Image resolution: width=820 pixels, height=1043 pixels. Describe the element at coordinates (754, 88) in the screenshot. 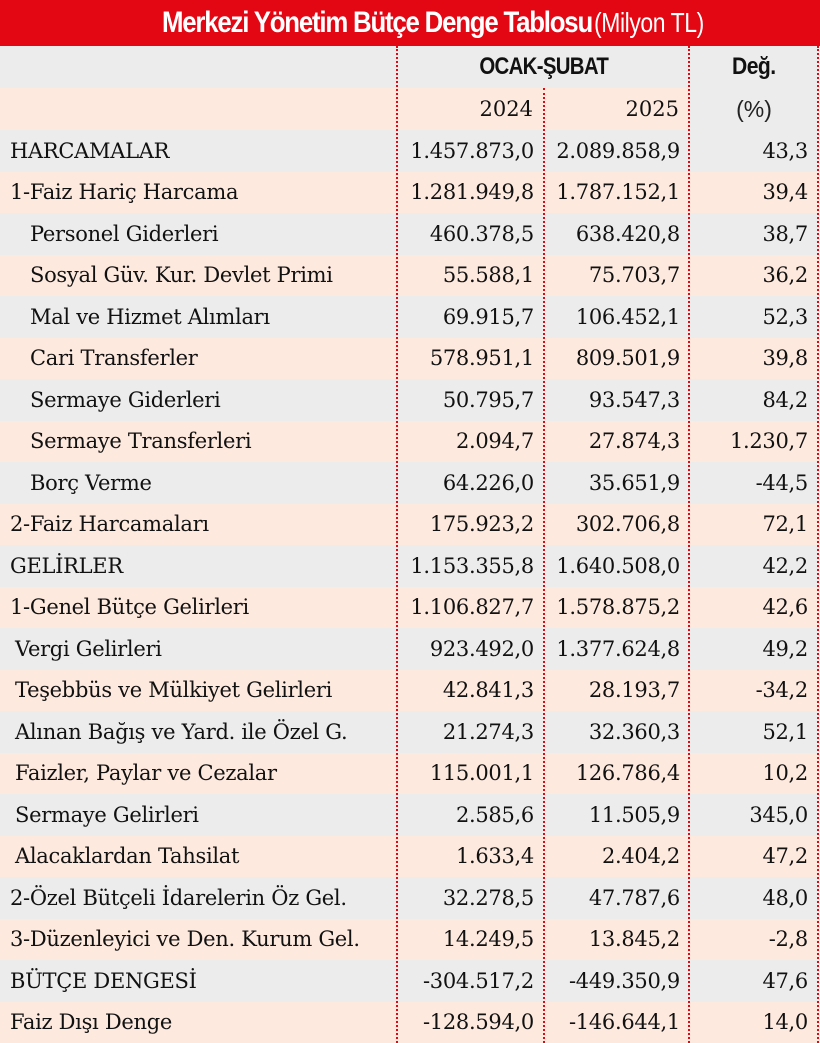

I see `change-column-header: Değ. (%)` at that location.